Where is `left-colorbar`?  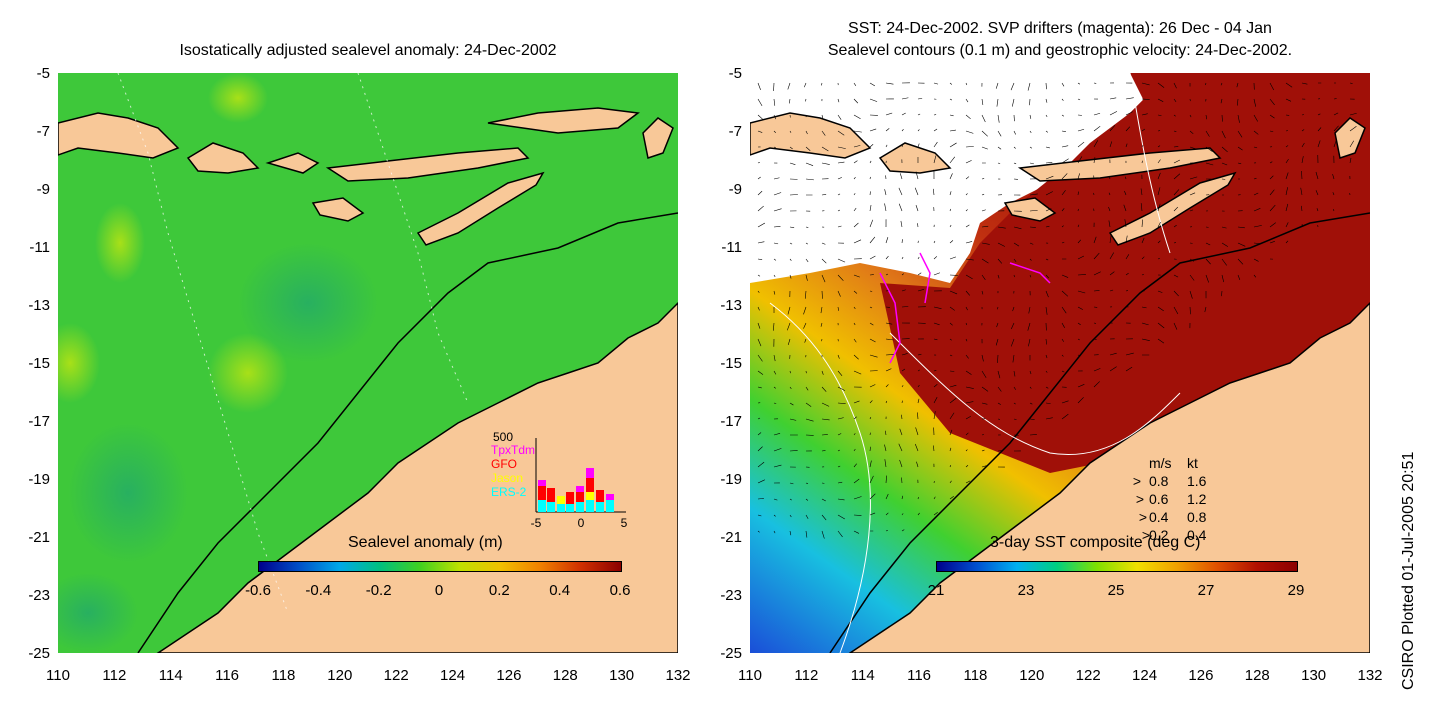 left-colorbar is located at coordinates (440, 566).